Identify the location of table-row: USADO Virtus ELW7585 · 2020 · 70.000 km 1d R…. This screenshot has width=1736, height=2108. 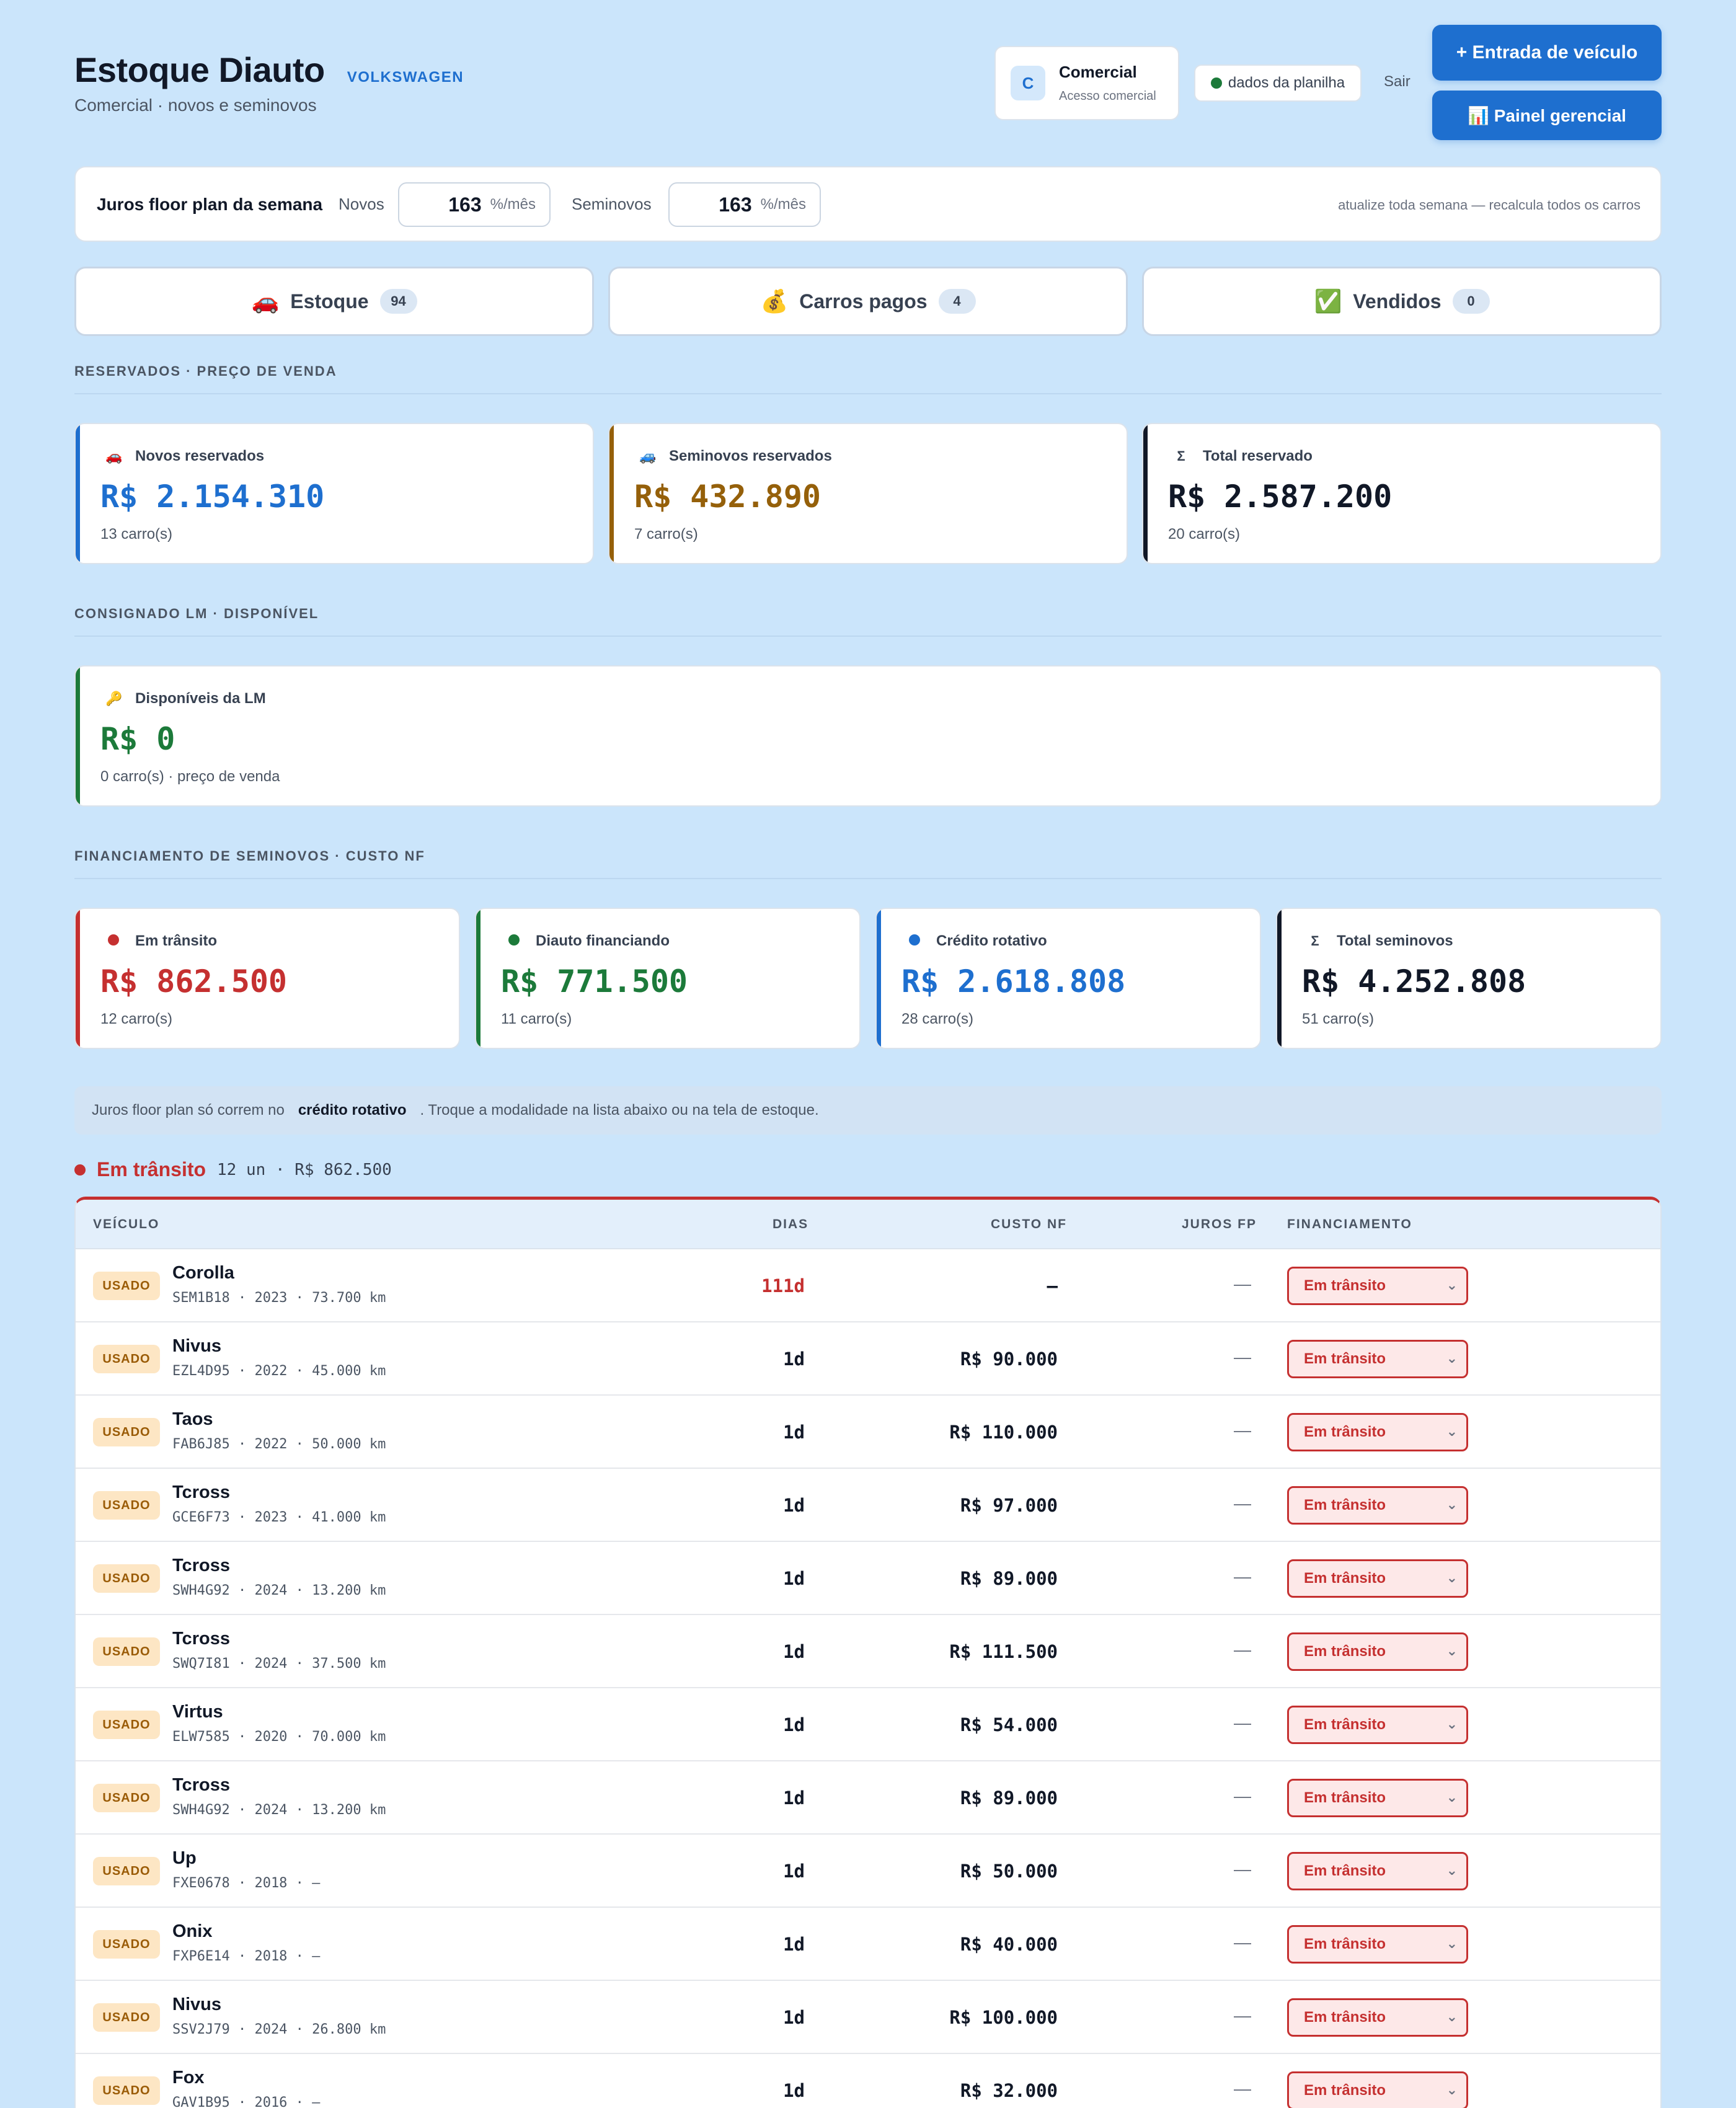
(868, 1724).